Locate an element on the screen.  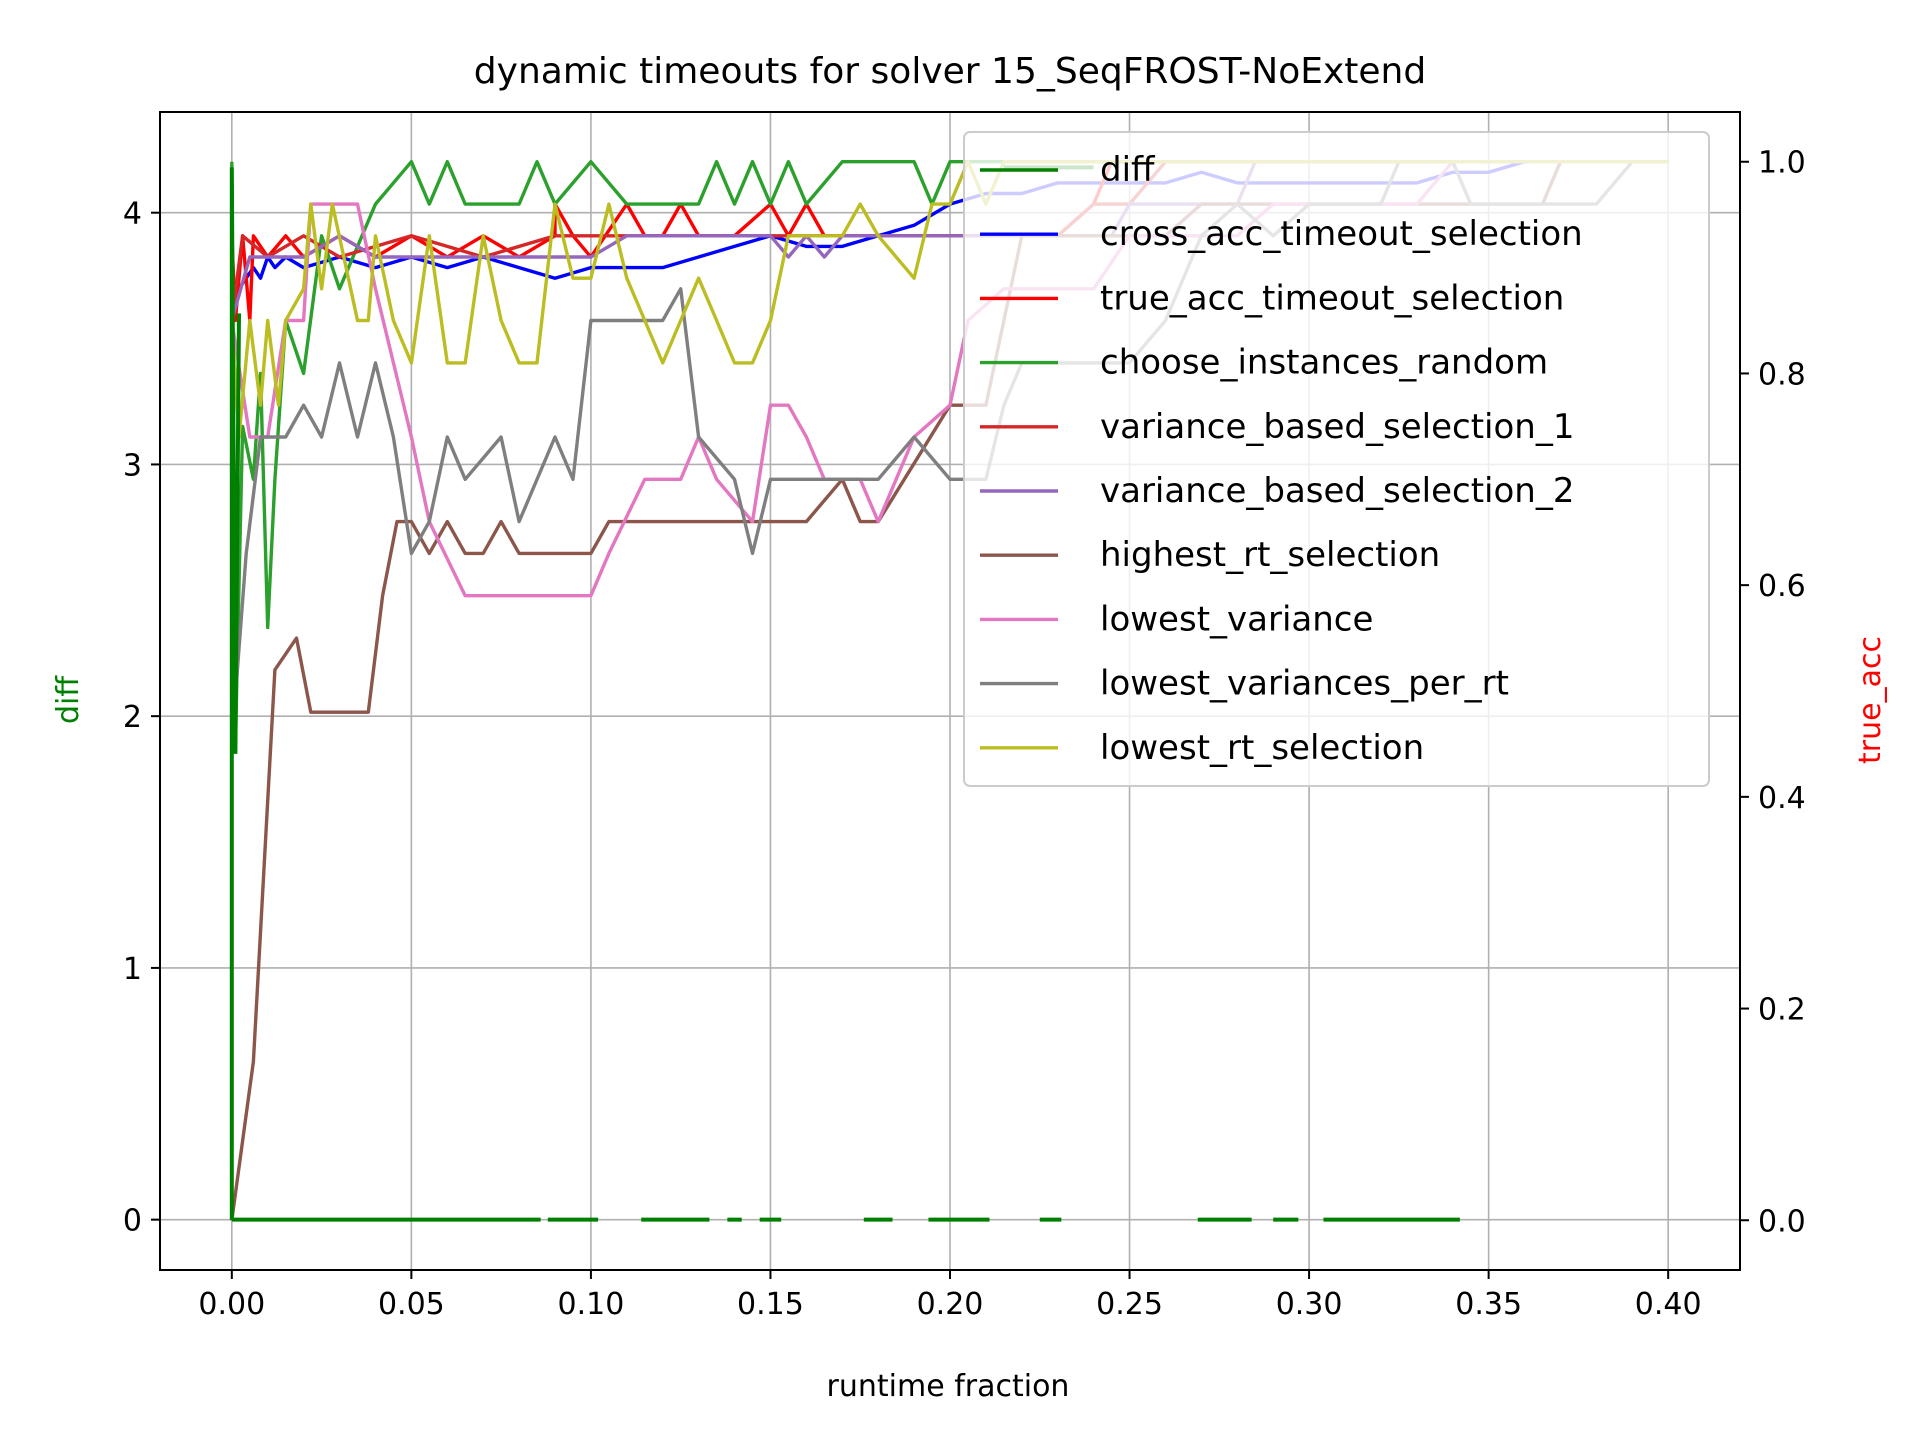
y-right-tick-label: 0.8 is located at coordinates (1782, 374).